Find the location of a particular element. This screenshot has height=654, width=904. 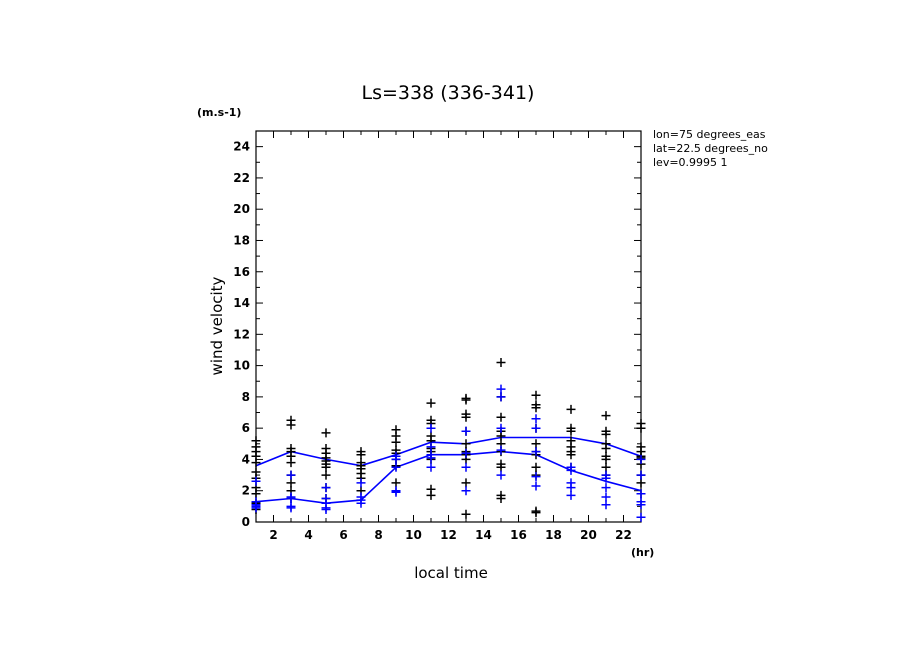

info-lat: lat=22.5 degrees_no is located at coordinates (710, 148).